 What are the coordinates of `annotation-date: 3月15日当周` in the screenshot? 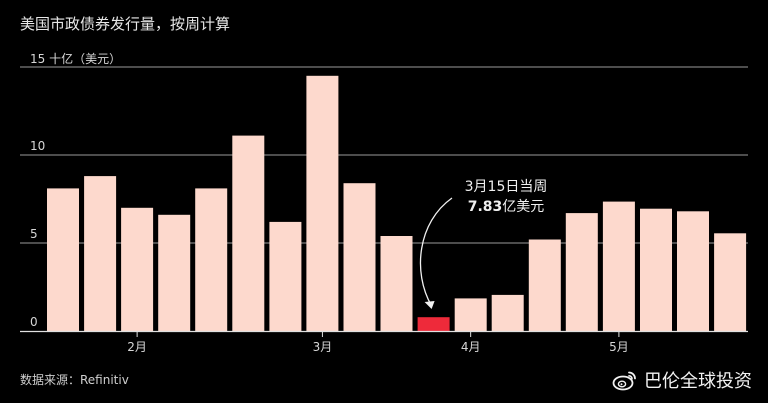 It's located at (506, 187).